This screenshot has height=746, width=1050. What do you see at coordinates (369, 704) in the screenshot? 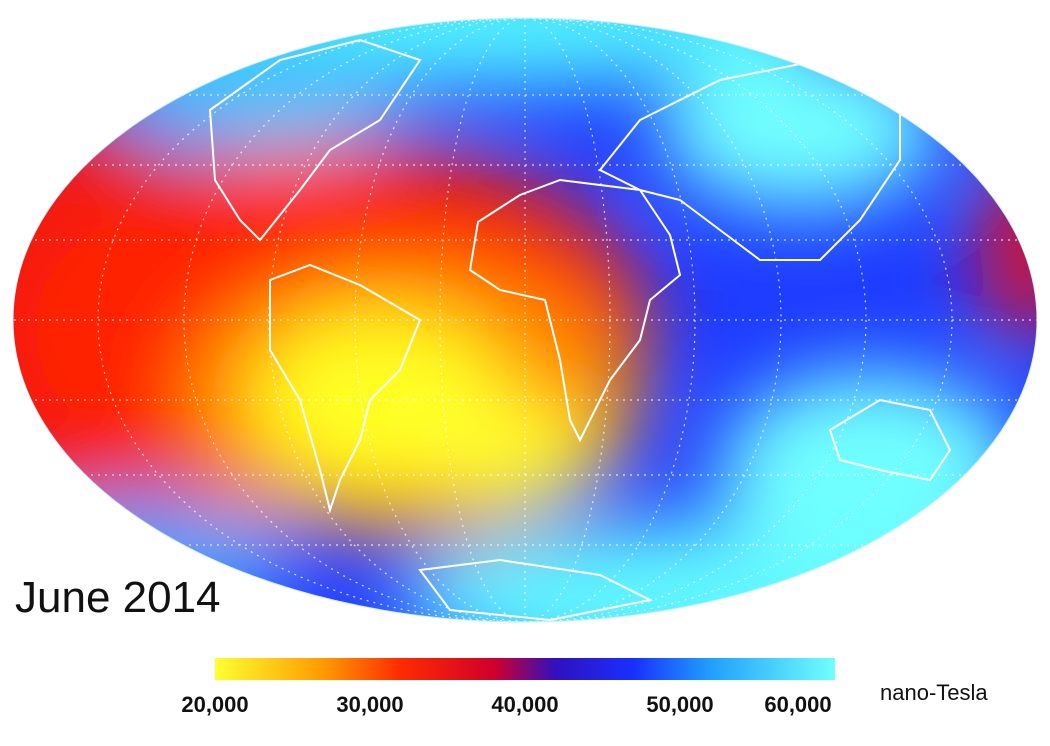
I see `colorbar-tick-label: 30,000` at bounding box center [369, 704].